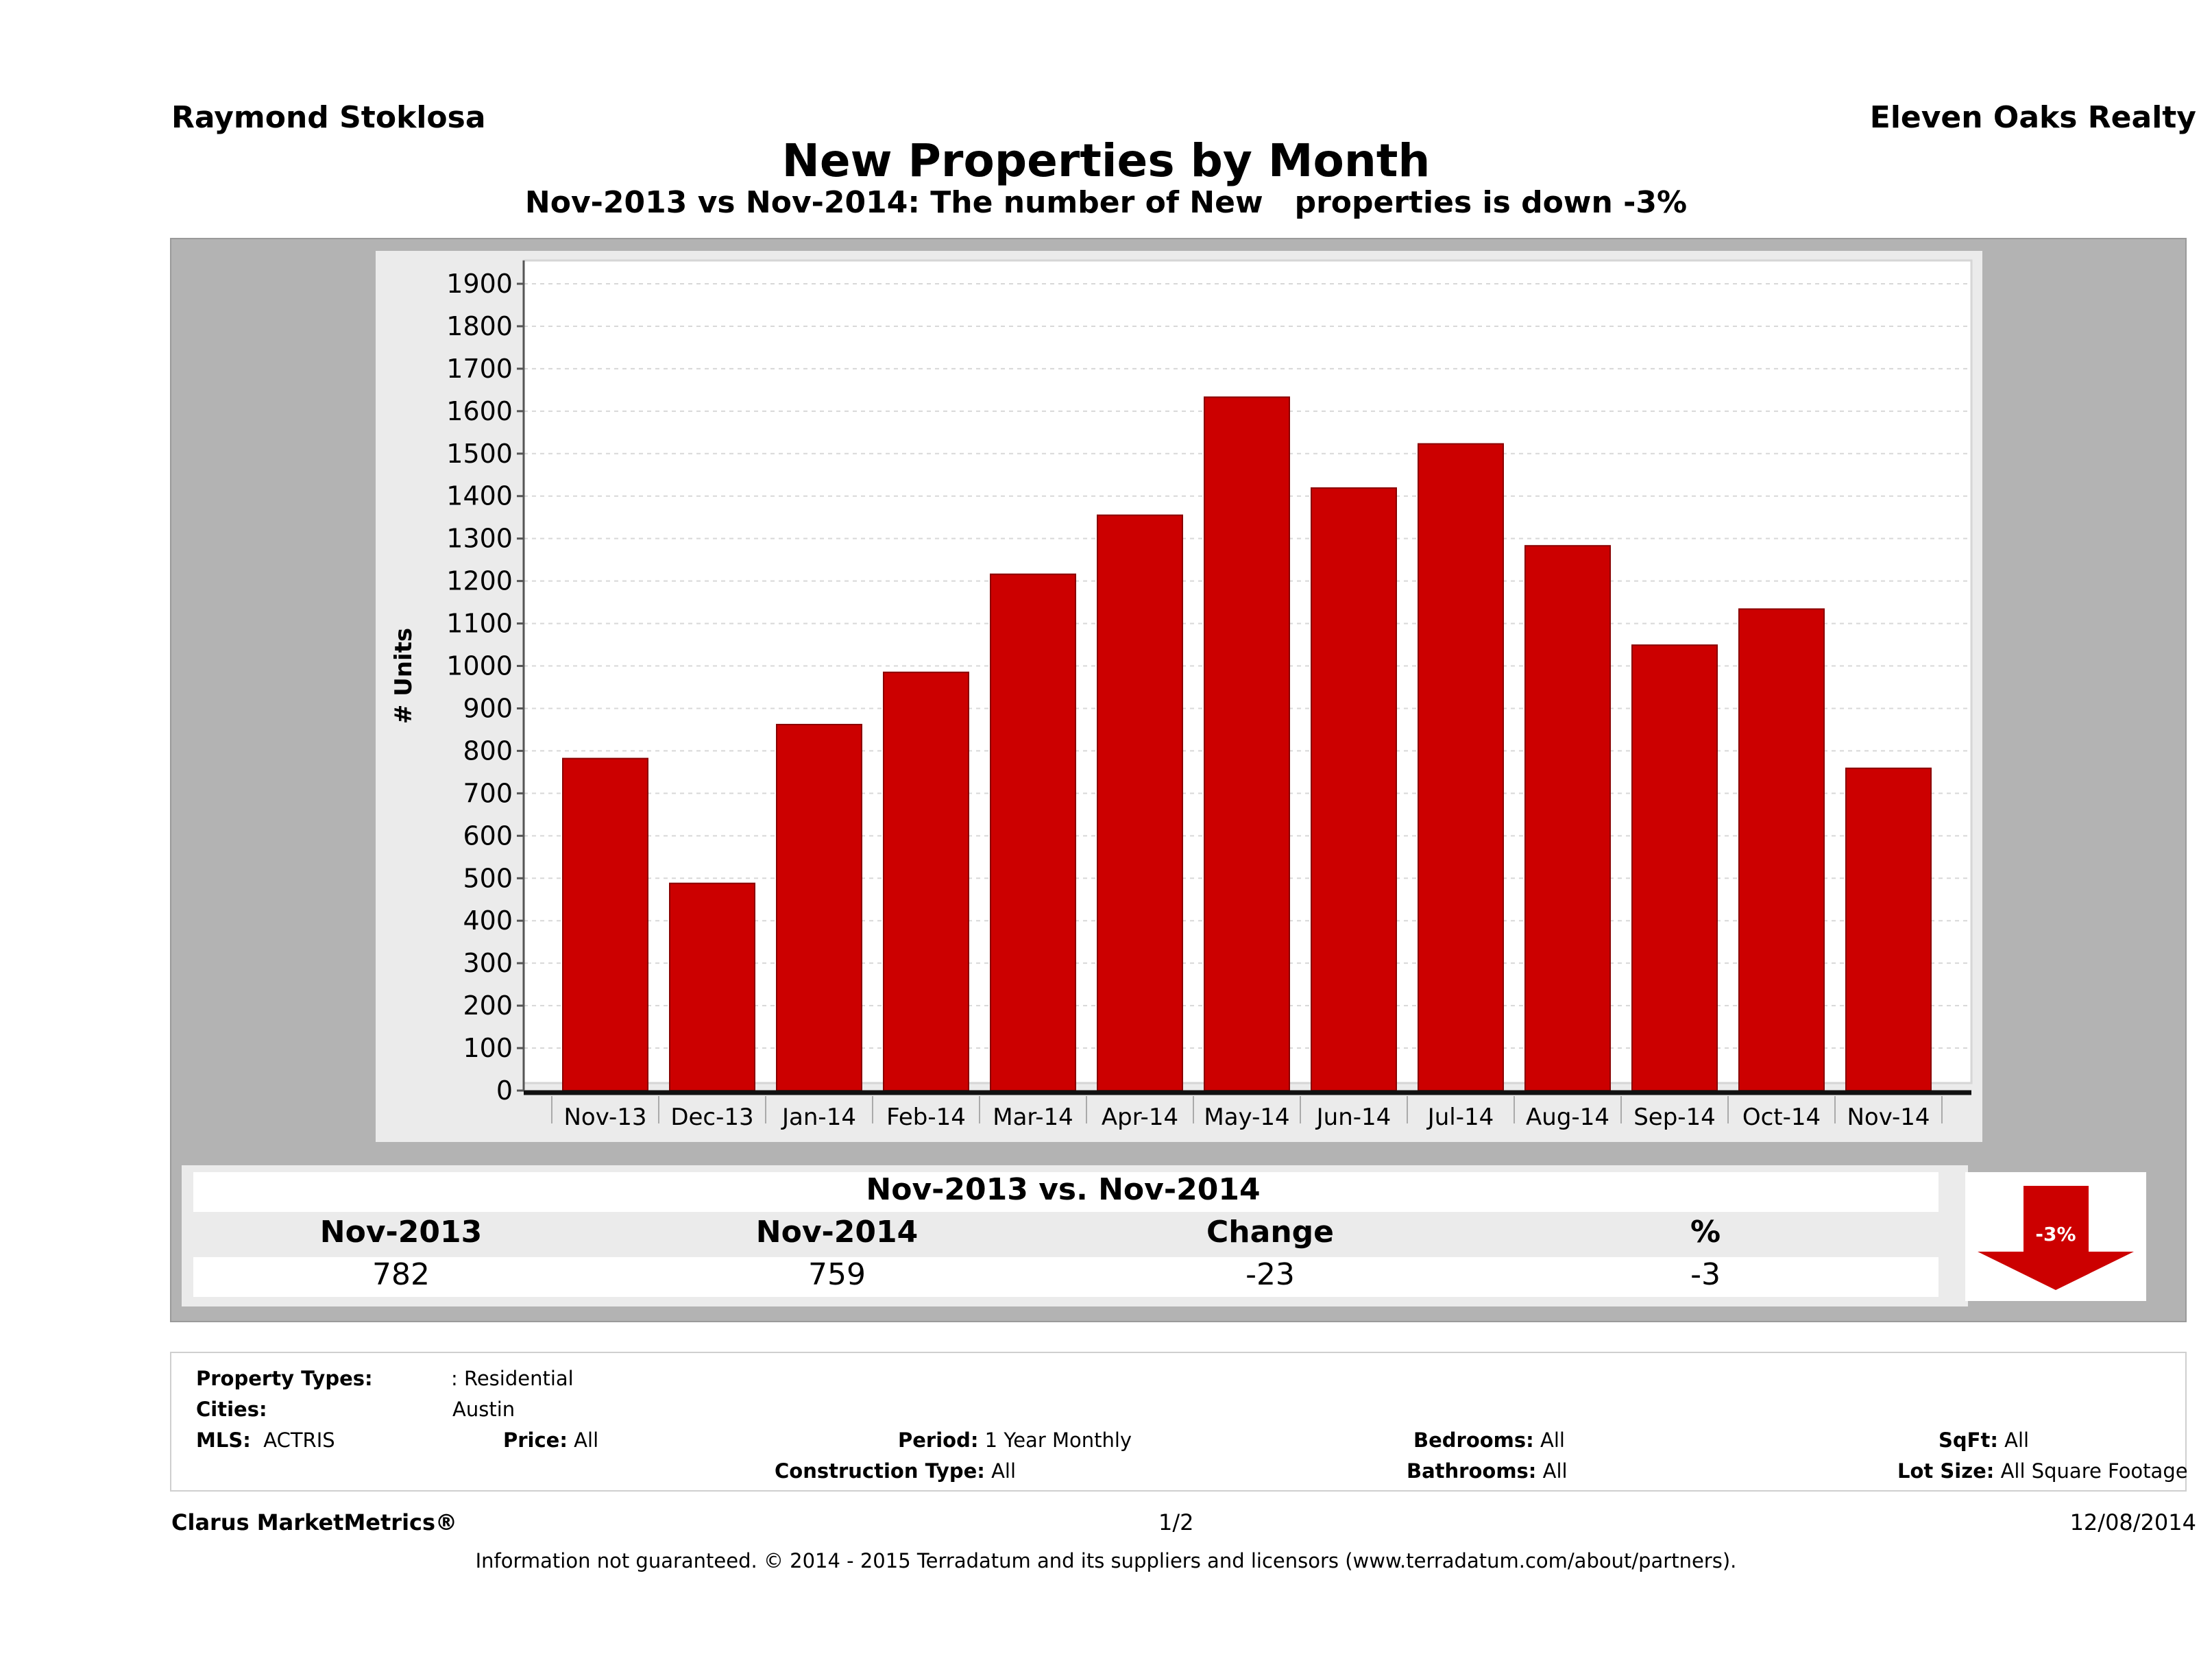 This screenshot has height=1678, width=2212. What do you see at coordinates (1674, 1117) in the screenshot?
I see `x-tick-label: Sep-14` at bounding box center [1674, 1117].